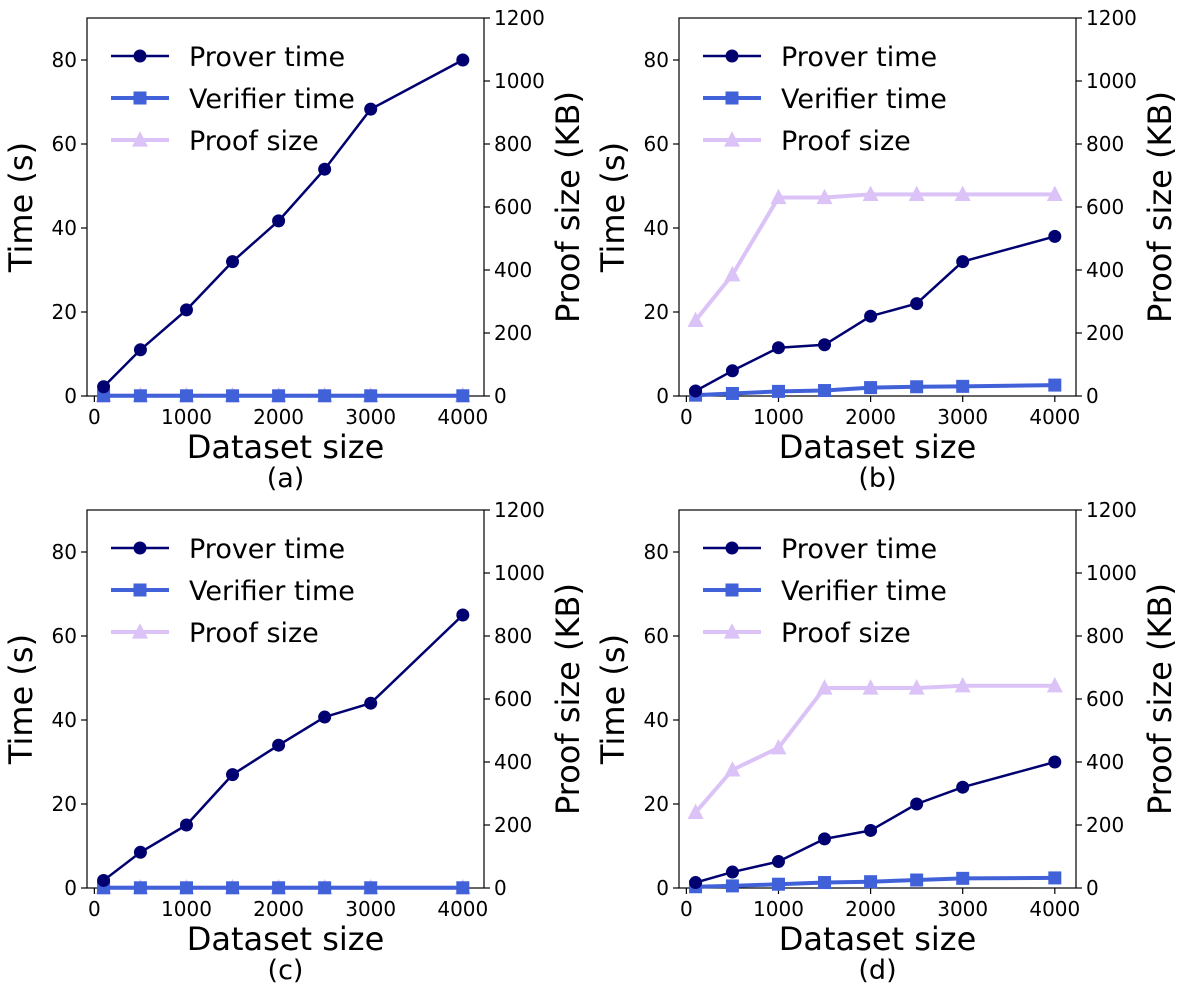  I want to click on series-line, so click(875, 882).